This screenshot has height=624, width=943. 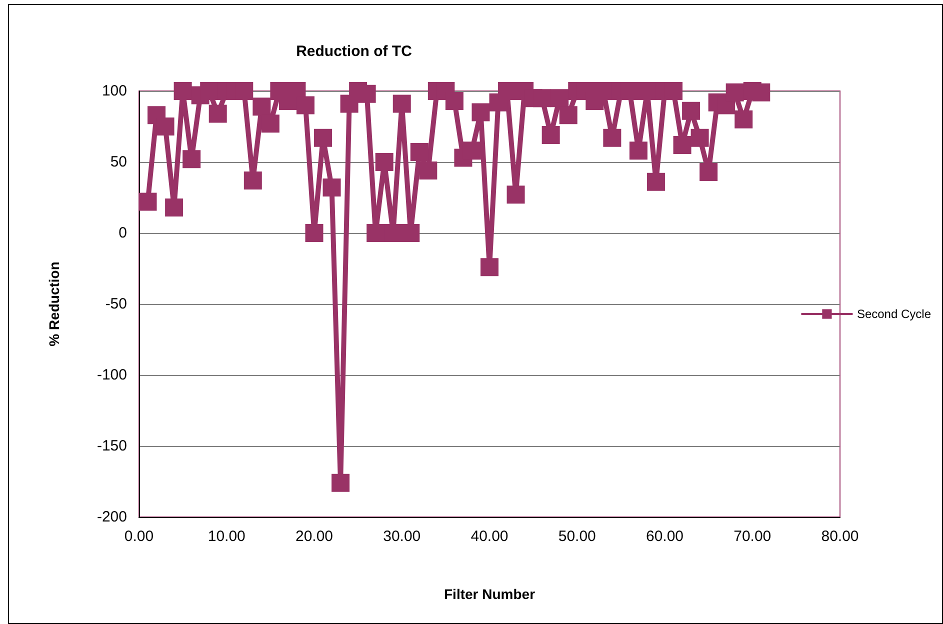 I want to click on y-tick-label: -150, so click(x=111, y=446).